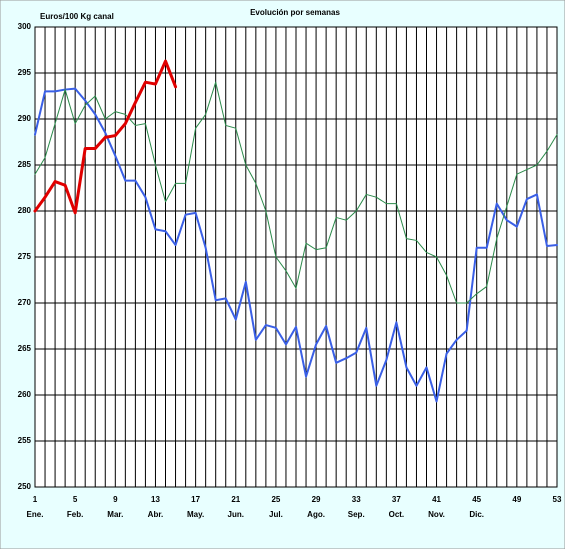  What do you see at coordinates (476, 514) in the screenshot?
I see `month-label: Dic.` at bounding box center [476, 514].